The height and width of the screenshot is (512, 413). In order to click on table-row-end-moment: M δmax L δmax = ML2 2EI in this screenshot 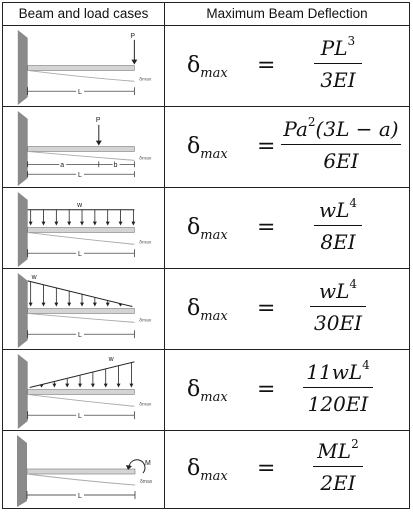, I will do `click(206, 469)`.